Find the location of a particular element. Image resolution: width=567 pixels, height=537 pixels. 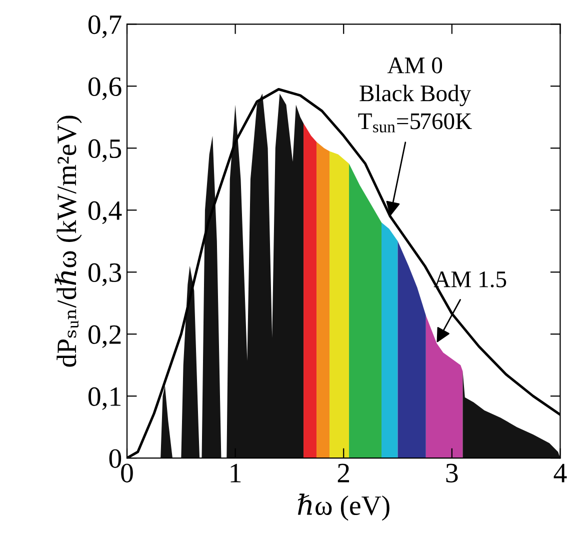

x-tick-label: 1 is located at coordinates (235, 473).